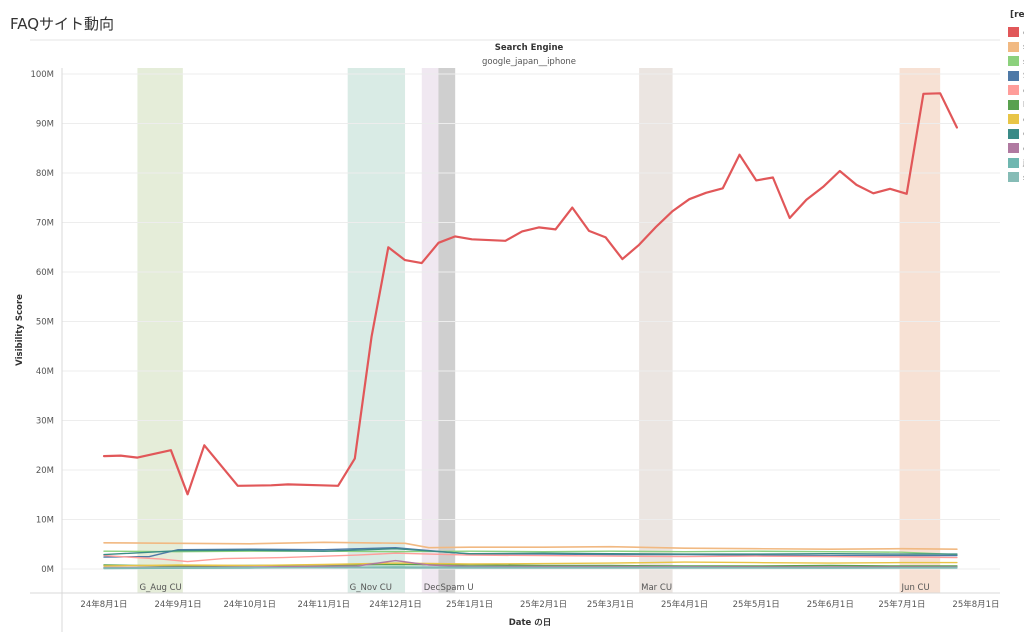 The image size is (1024, 642). I want to click on x-tick-label: 25年3月1日, so click(610, 604).